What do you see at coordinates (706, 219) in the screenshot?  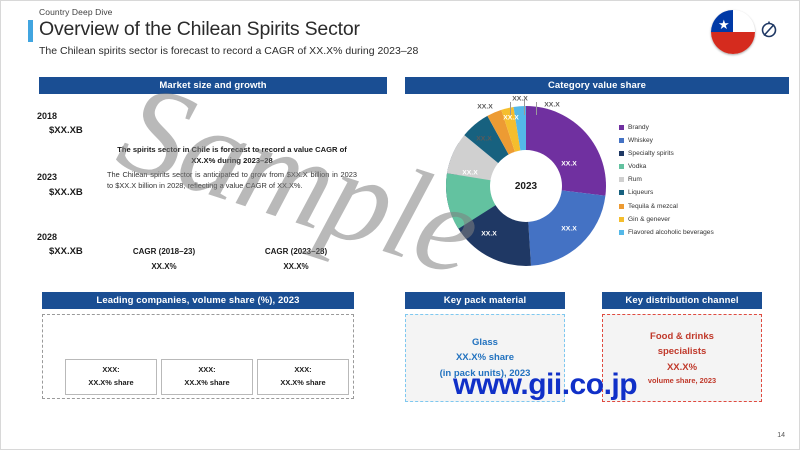 I see `legend-item-gin-genever: Gin & genever` at bounding box center [706, 219].